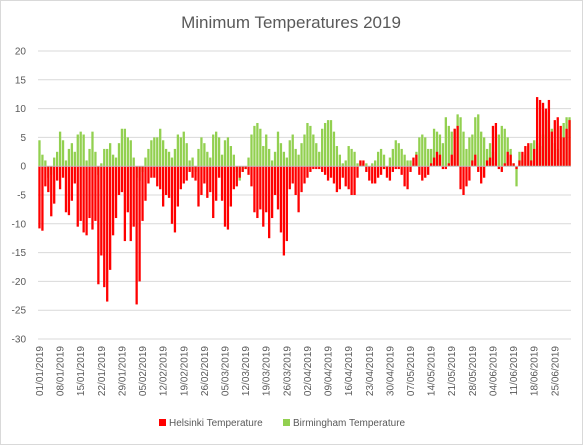 The image size is (583, 445). Describe the element at coordinates (349, 423) in the screenshot. I see `legend-label-birmingham: Birmingham Temperature` at that location.